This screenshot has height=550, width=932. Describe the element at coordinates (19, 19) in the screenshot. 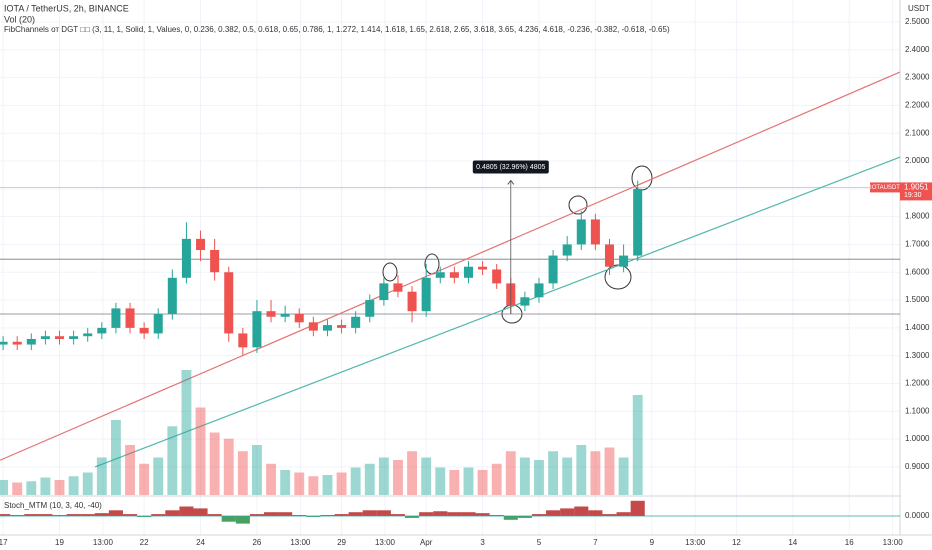

I see `volume-label: Vol (20)` at that location.